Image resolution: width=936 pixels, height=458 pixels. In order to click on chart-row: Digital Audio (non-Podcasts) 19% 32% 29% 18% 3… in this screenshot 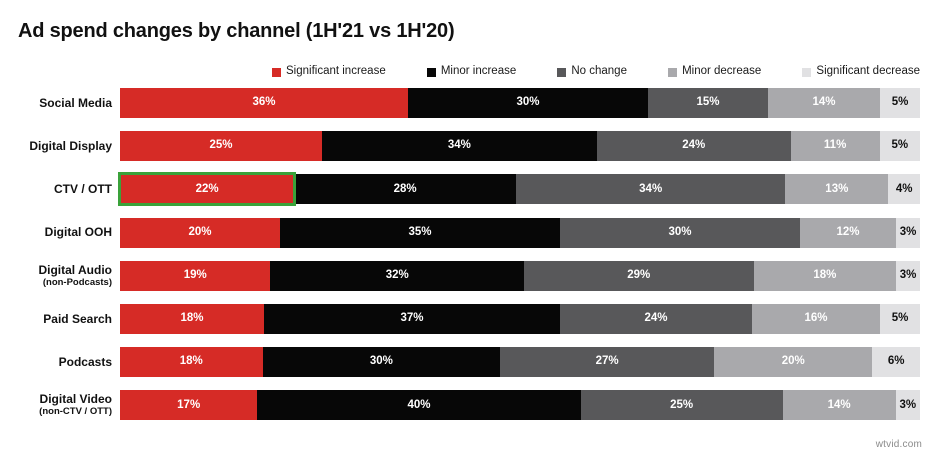, I will do `click(468, 275)`.